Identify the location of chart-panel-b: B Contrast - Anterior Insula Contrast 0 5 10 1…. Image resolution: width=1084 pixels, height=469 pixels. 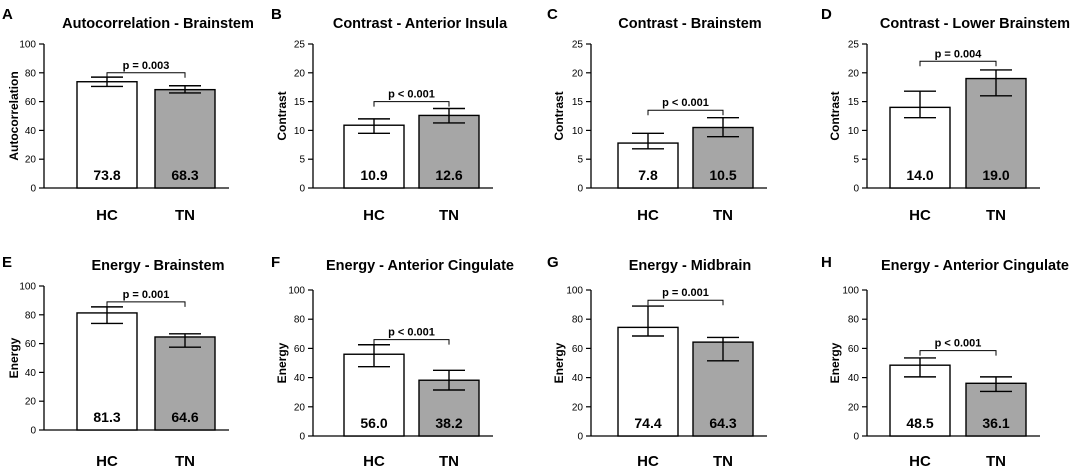
(389, 115).